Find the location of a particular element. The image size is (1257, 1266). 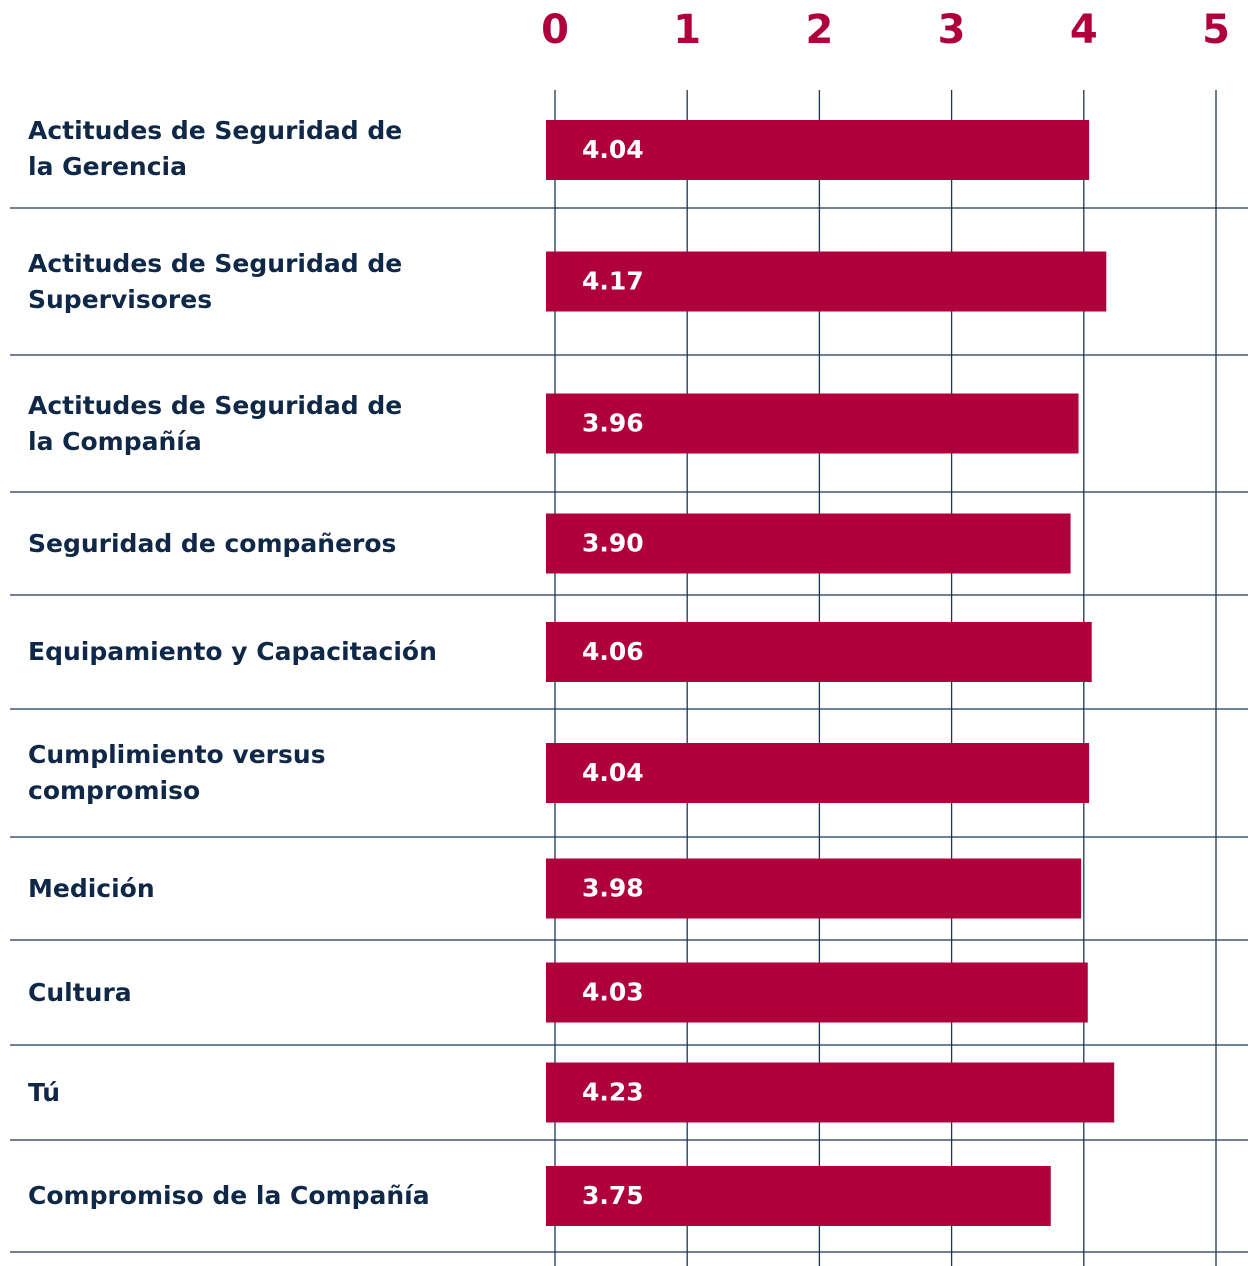

category-label-box: Actitudes de Seguridad de la Compañía is located at coordinates (215, 423).